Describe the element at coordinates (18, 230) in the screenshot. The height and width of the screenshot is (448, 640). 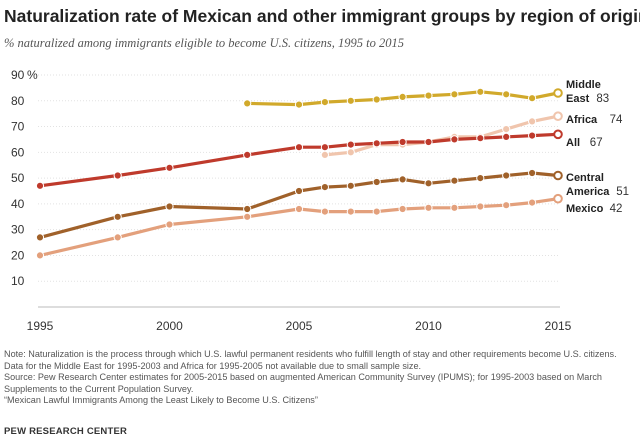
I see `y-tick-label: 30` at that location.